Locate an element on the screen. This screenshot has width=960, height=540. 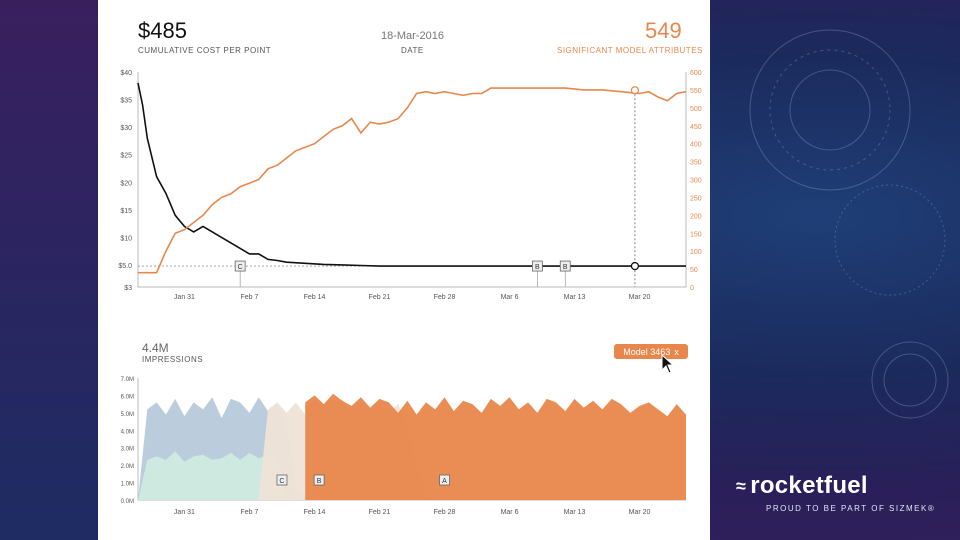
impressions-x-tick: Mar 13 is located at coordinates (575, 512).